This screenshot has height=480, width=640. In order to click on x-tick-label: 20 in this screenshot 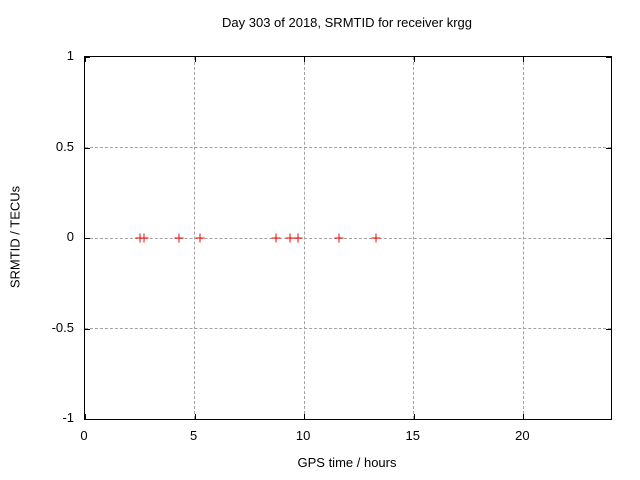, I will do `click(522, 435)`.